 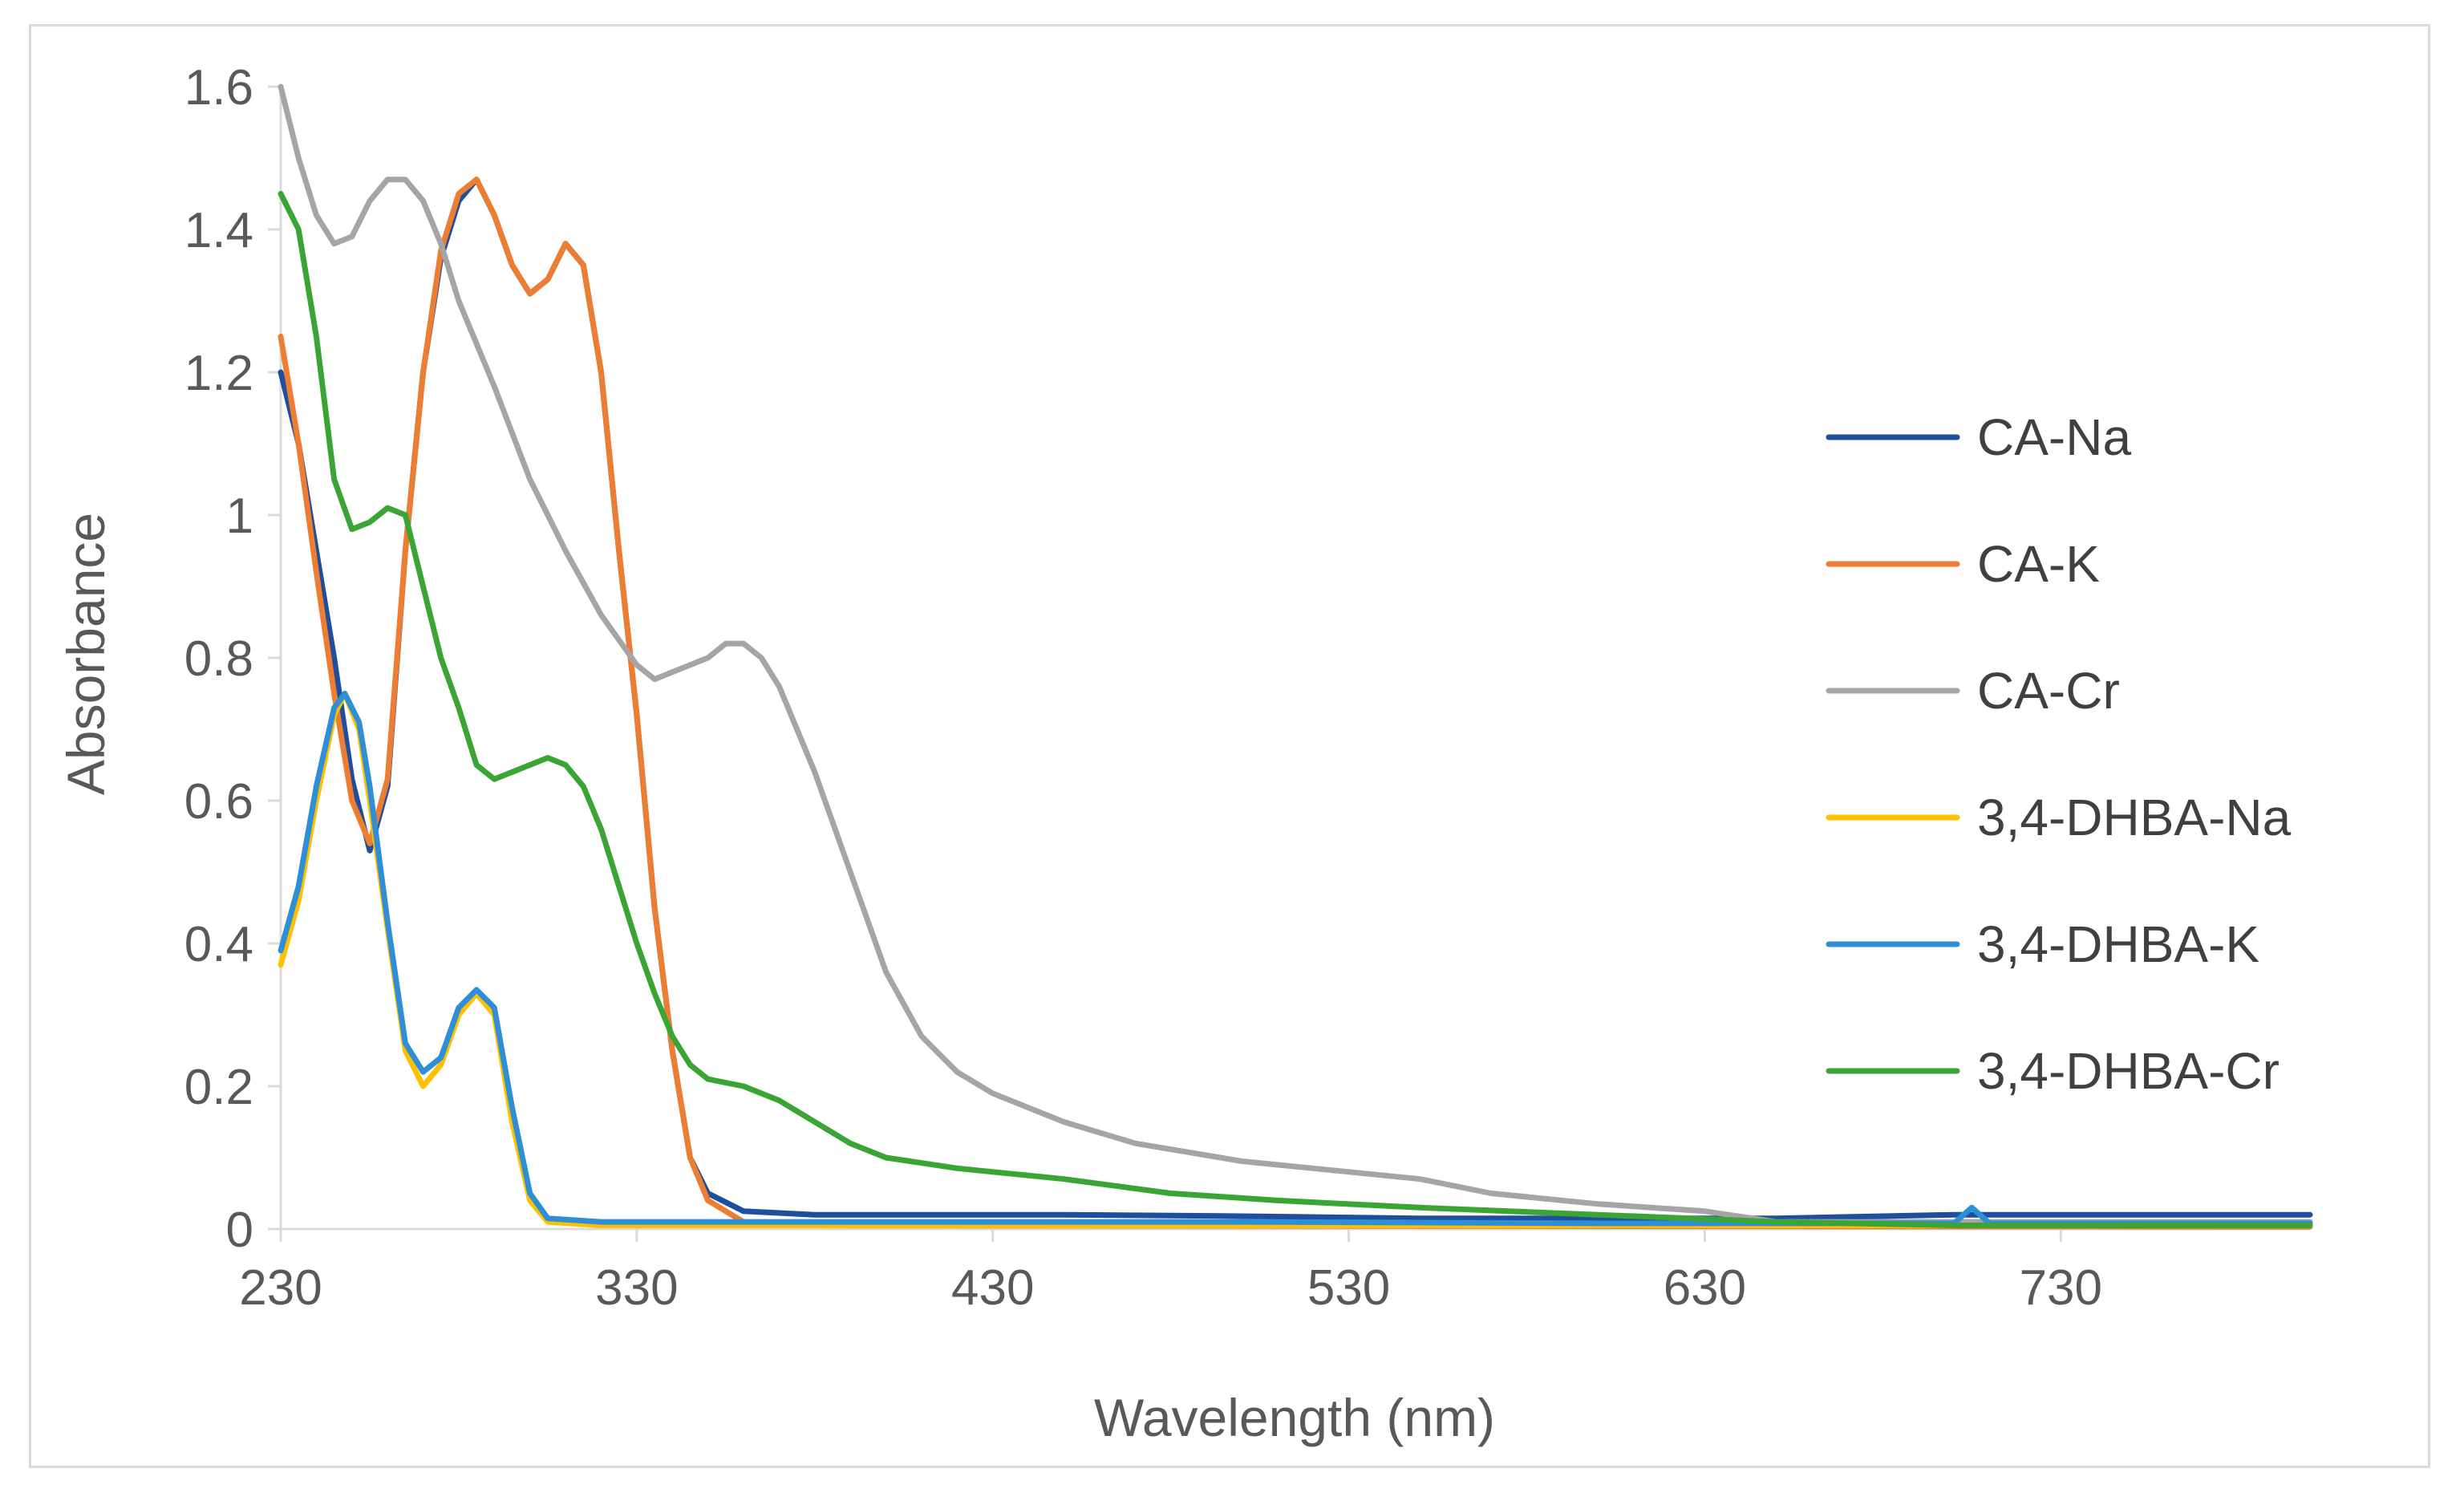 What do you see at coordinates (240, 1230) in the screenshot?
I see `y-tick-label: 0` at bounding box center [240, 1230].